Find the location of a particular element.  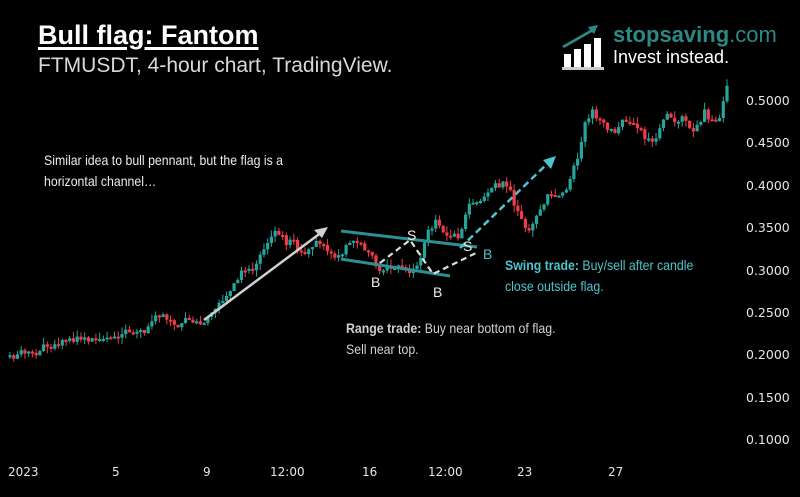

brand-logo-block: stopsaving.com Invest instead. is located at coordinates (670, 43).